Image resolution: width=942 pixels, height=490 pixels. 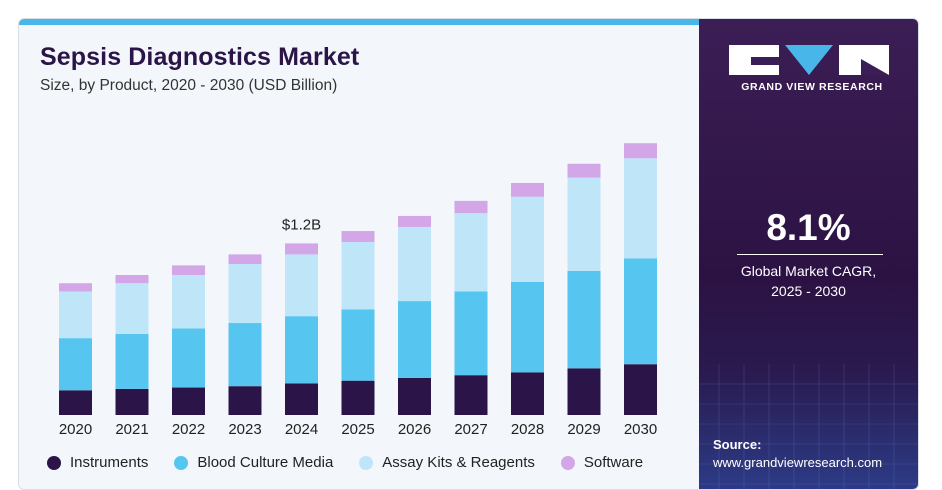 I want to click on x-tick-label: 2020, so click(x=75, y=429).